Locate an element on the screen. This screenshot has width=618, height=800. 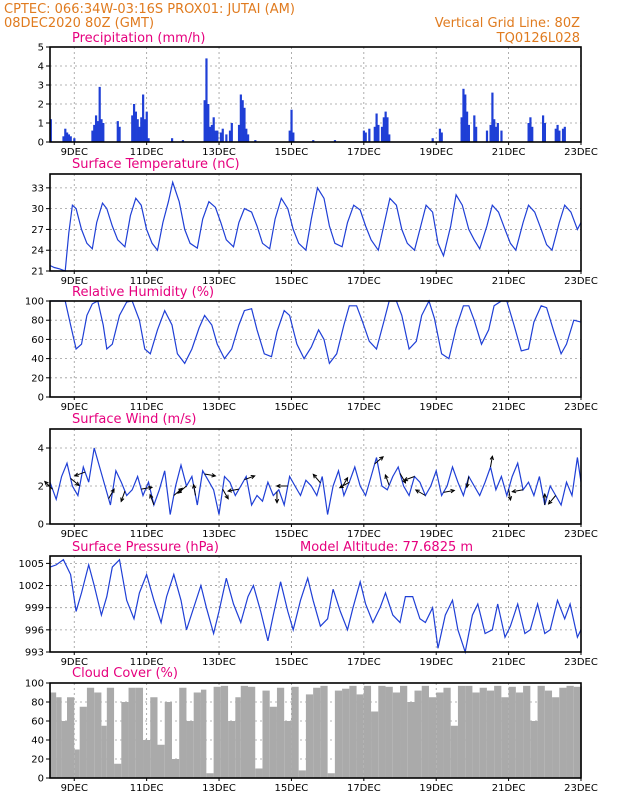
humidity-xtick-label: 13DEC is located at coordinates (219, 407).